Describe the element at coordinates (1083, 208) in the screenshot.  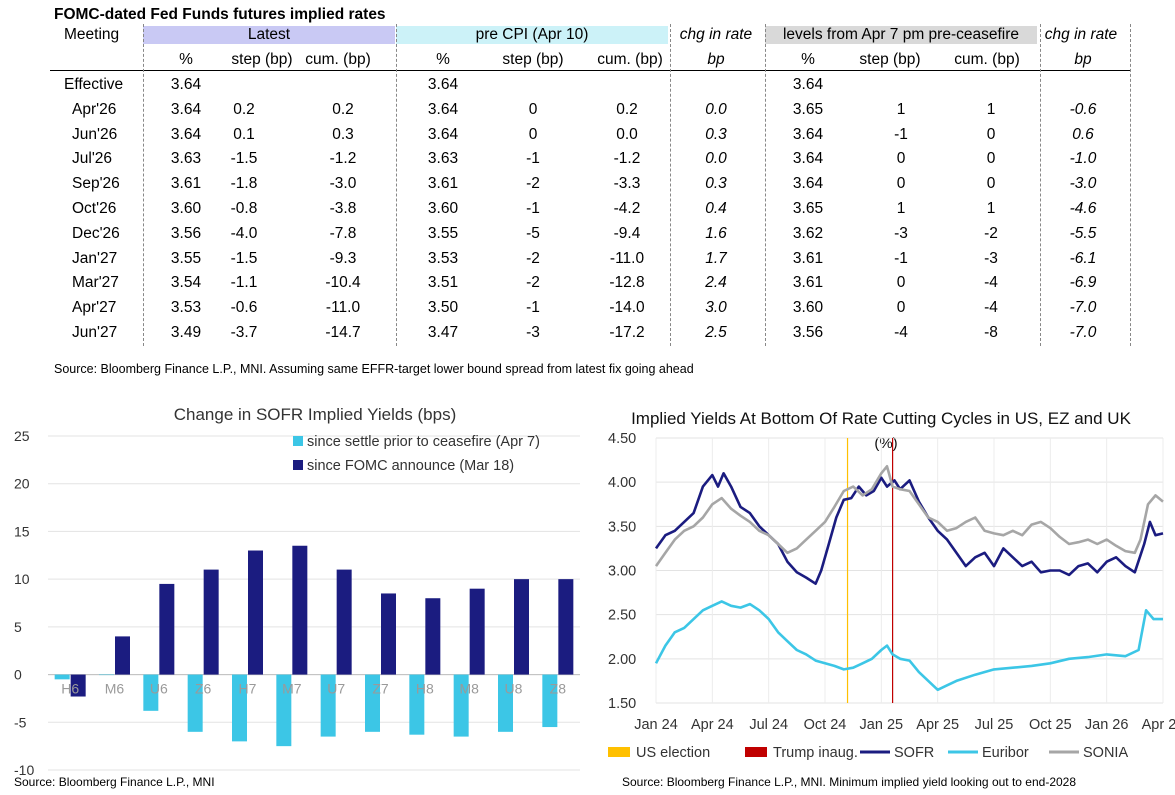
I see `table-cell: -4.6` at that location.